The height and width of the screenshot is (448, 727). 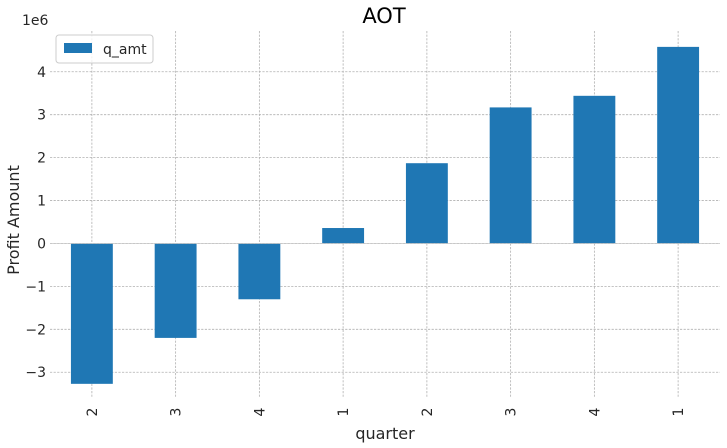 What do you see at coordinates (35, 330) in the screenshot?
I see `y-tick-label: −2` at bounding box center [35, 330].